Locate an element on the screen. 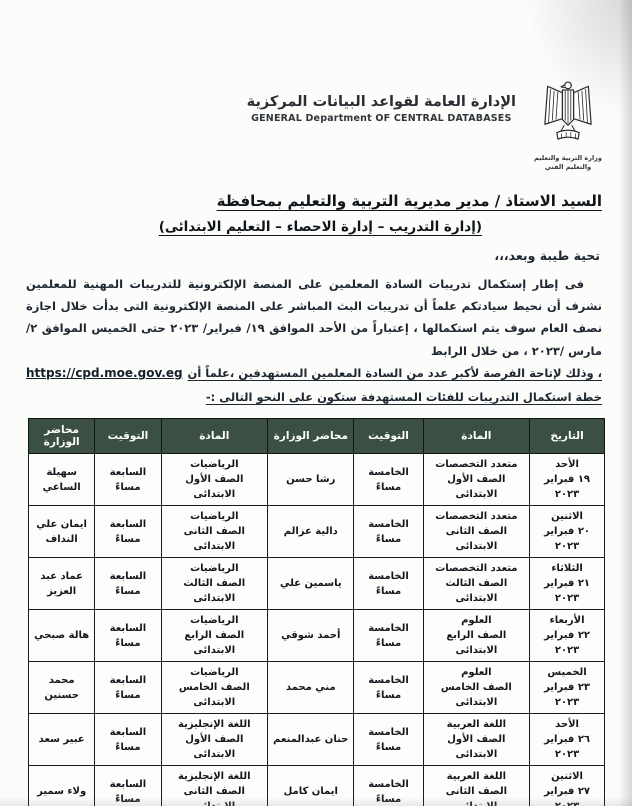 The image size is (632, 806). column-header: التاريخ is located at coordinates (567, 436).